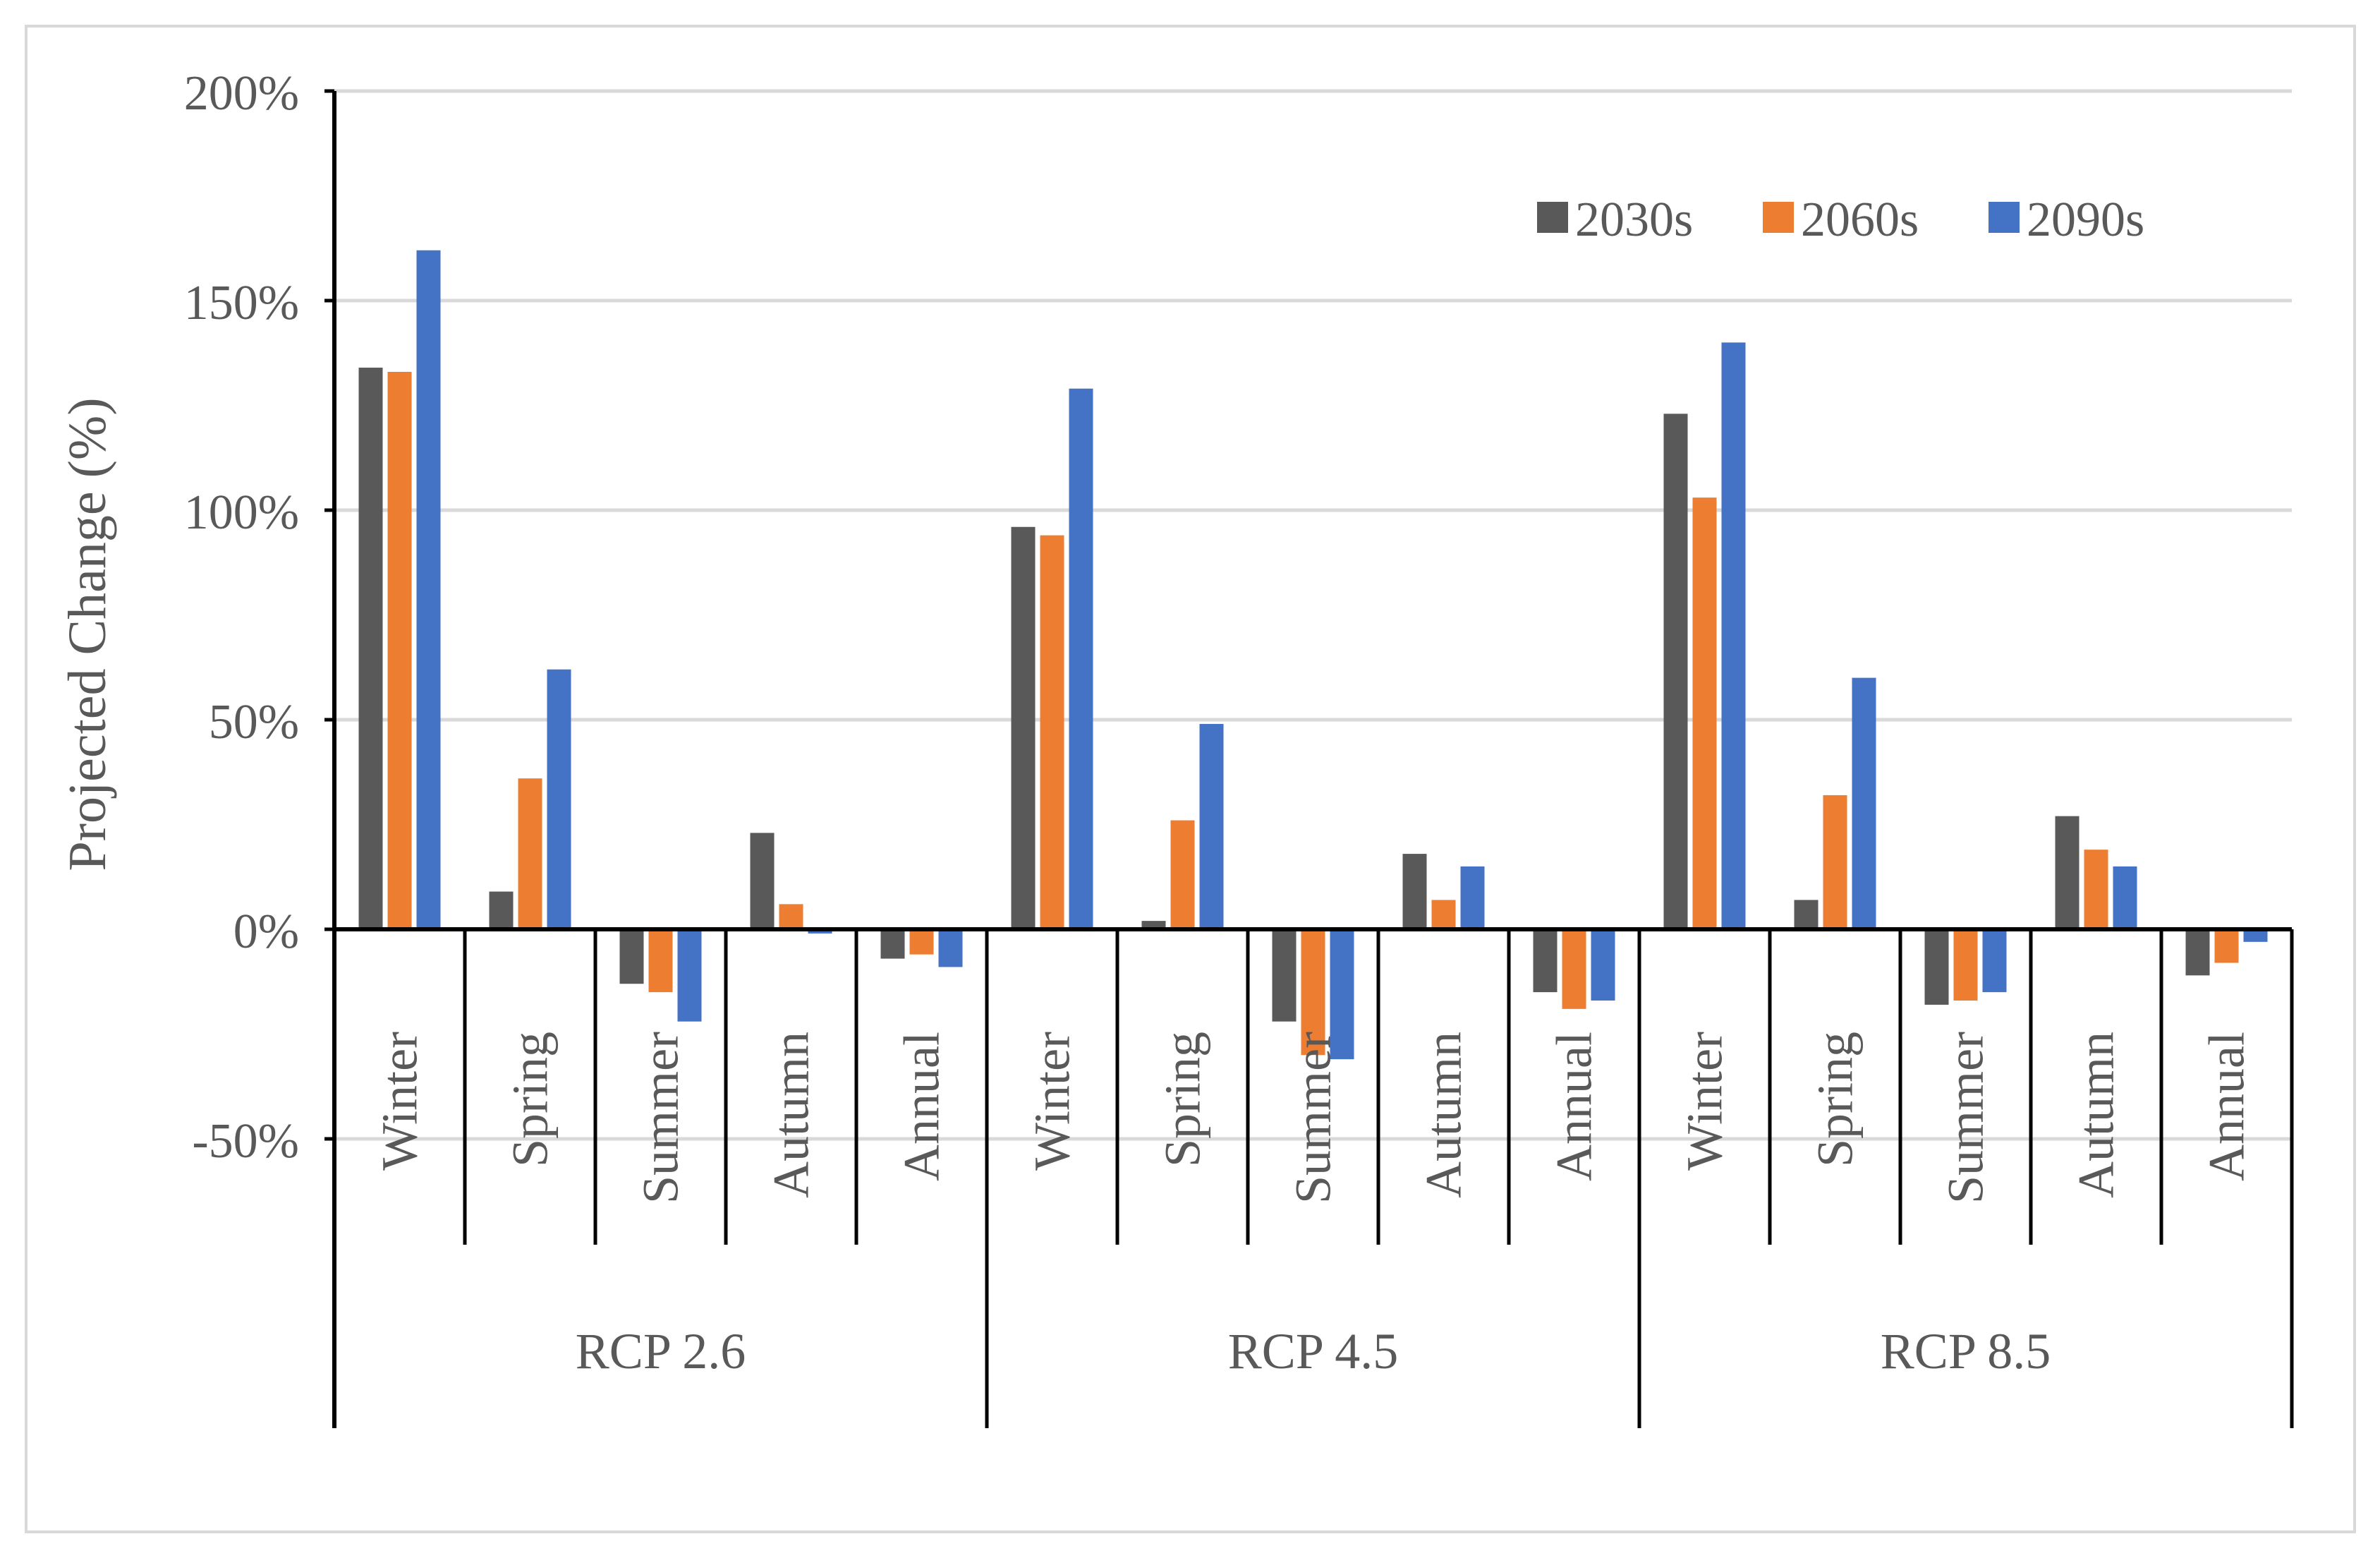  I want to click on y-tick-label: 150%, so click(242, 303).